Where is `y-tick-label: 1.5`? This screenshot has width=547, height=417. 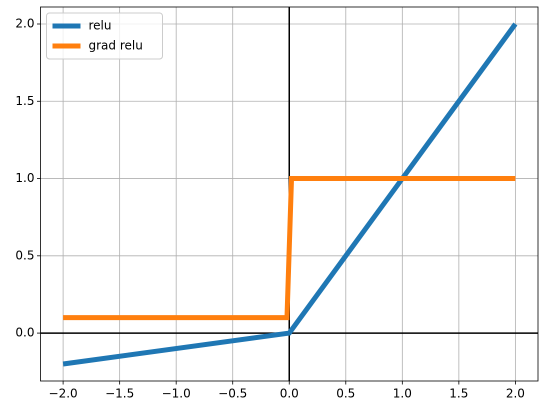 y-tick-label: 1.5 is located at coordinates (24, 101).